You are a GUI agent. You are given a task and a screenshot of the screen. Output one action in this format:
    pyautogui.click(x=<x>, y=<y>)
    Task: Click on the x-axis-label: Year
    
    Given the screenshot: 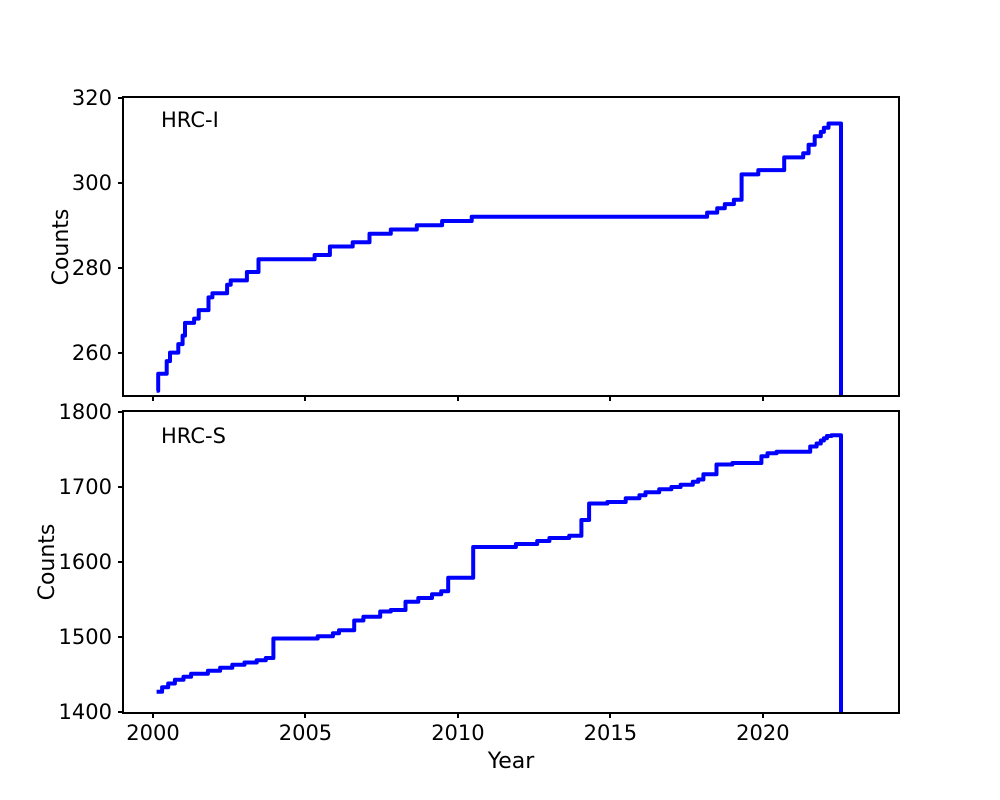 What is the action you would take?
    pyautogui.click(x=511, y=761)
    